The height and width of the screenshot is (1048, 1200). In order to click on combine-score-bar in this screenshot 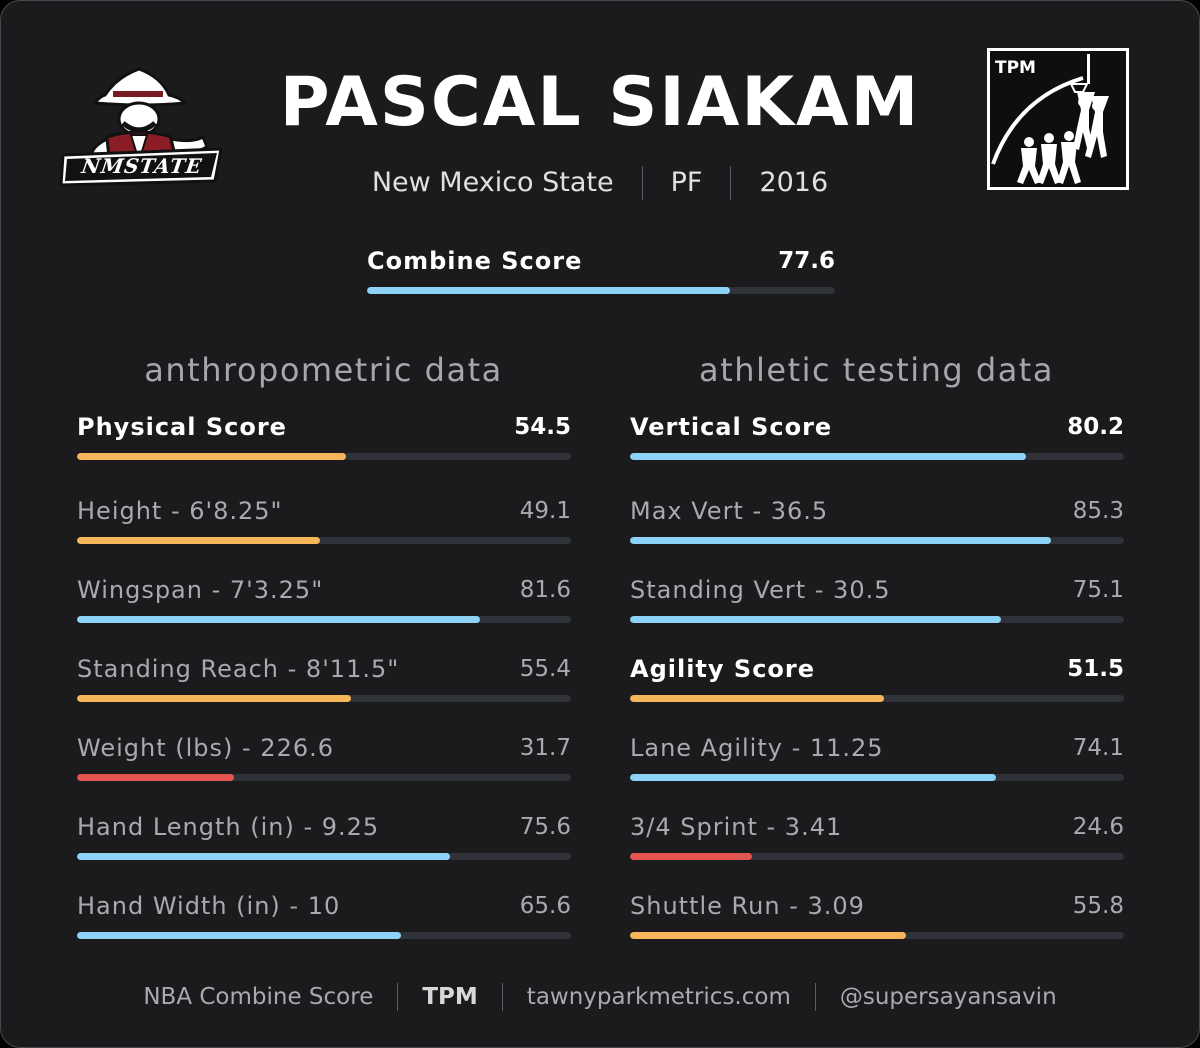, I will do `click(601, 290)`.